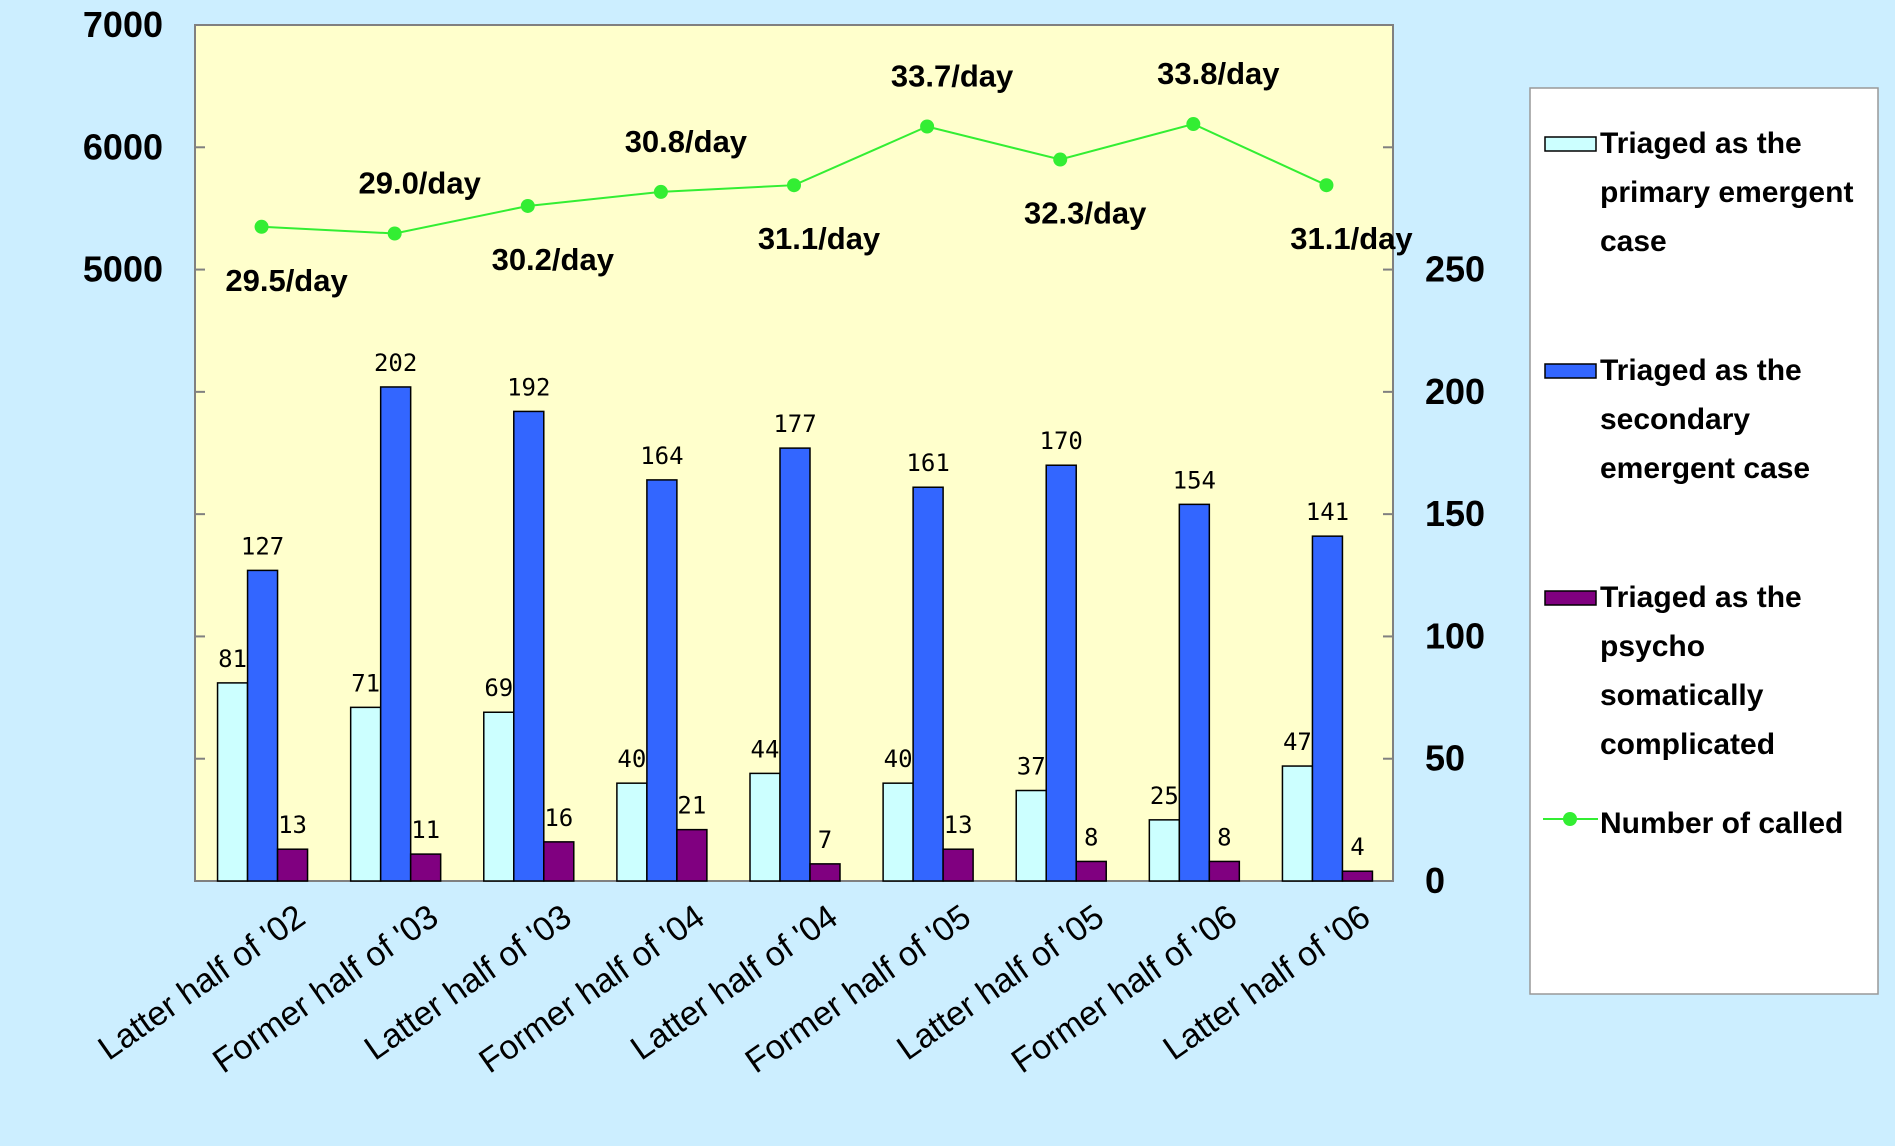 Image resolution: width=1895 pixels, height=1146 pixels. What do you see at coordinates (1675, 419) in the screenshot?
I see `legend-label: secondary` at bounding box center [1675, 419].